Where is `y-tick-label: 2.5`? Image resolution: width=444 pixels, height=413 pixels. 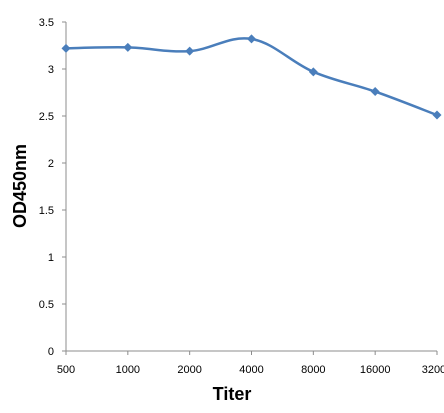
y-tick-label: 2.5 is located at coordinates (46, 117).